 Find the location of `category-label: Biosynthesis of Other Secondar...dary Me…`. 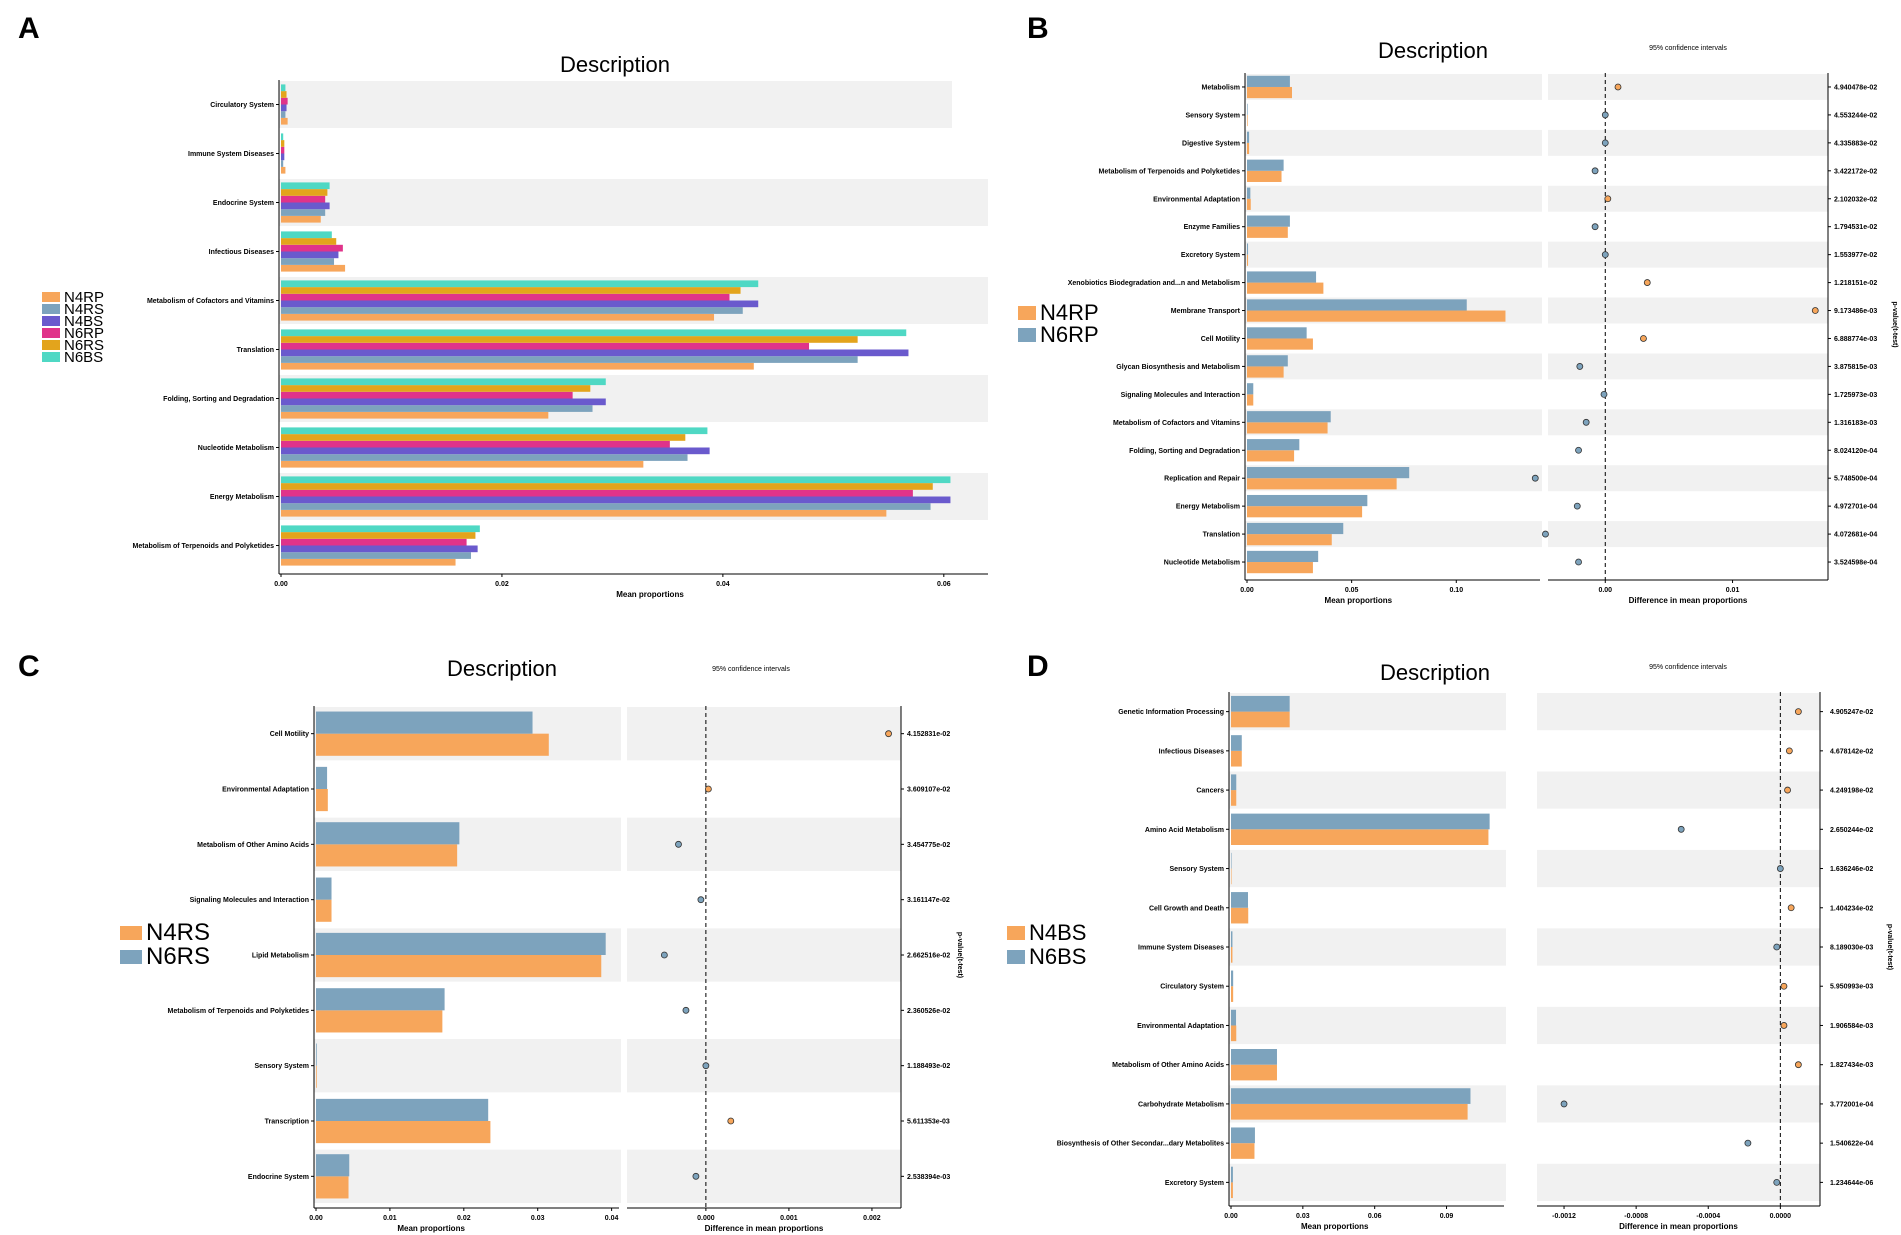

category-label: Biosynthesis of Other Secondar...dary Me… is located at coordinates (1140, 1144).